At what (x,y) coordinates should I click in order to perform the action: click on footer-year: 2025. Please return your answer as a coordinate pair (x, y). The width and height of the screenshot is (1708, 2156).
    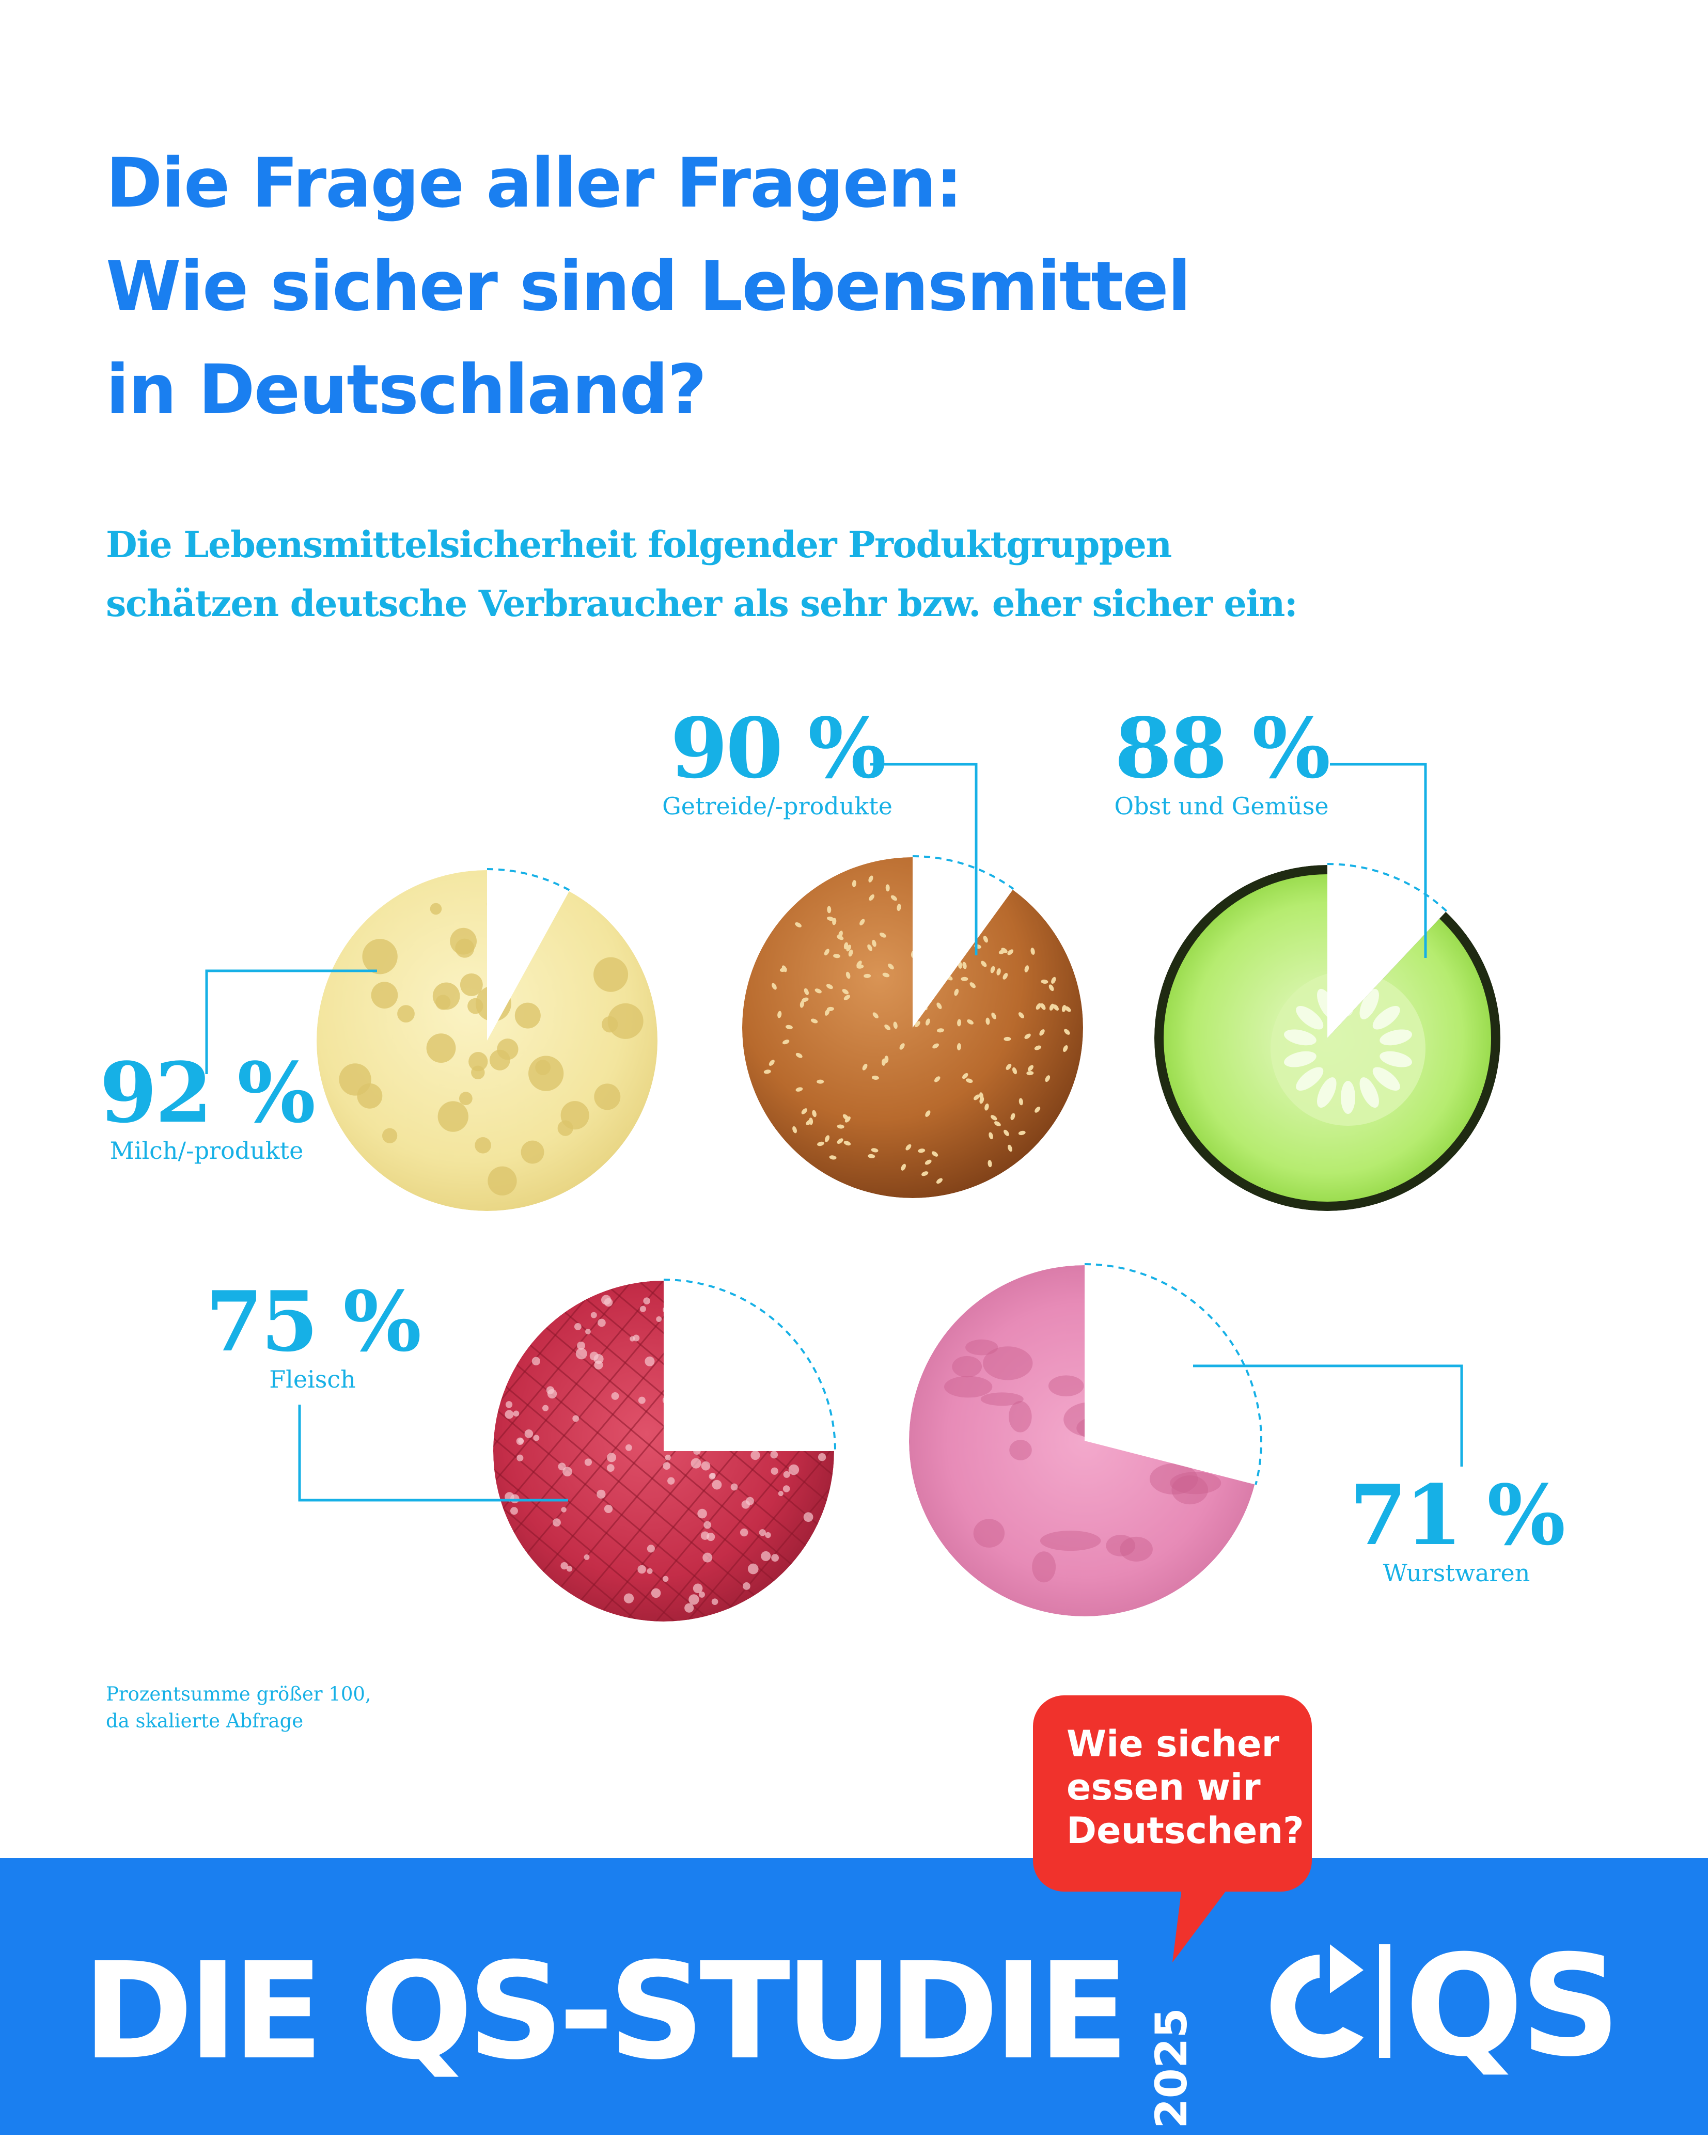
    Looking at the image, I should click on (1171, 2068).